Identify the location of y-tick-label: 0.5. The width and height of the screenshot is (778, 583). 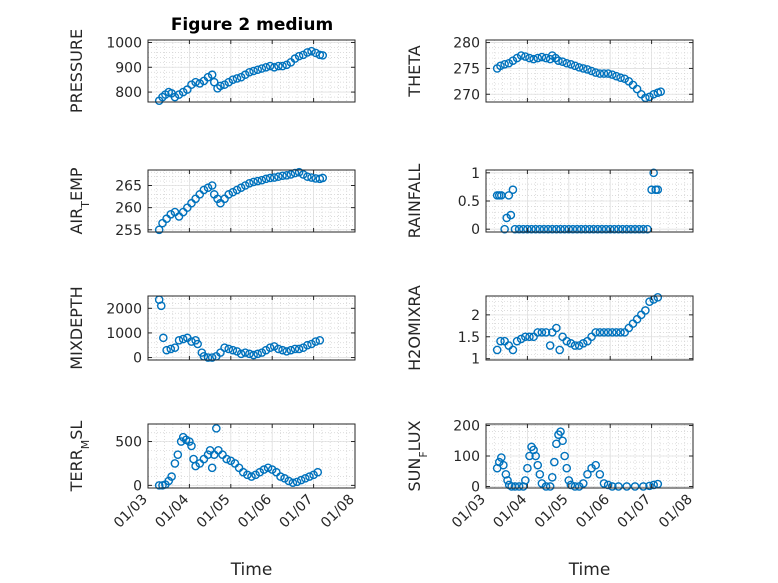
(469, 202).